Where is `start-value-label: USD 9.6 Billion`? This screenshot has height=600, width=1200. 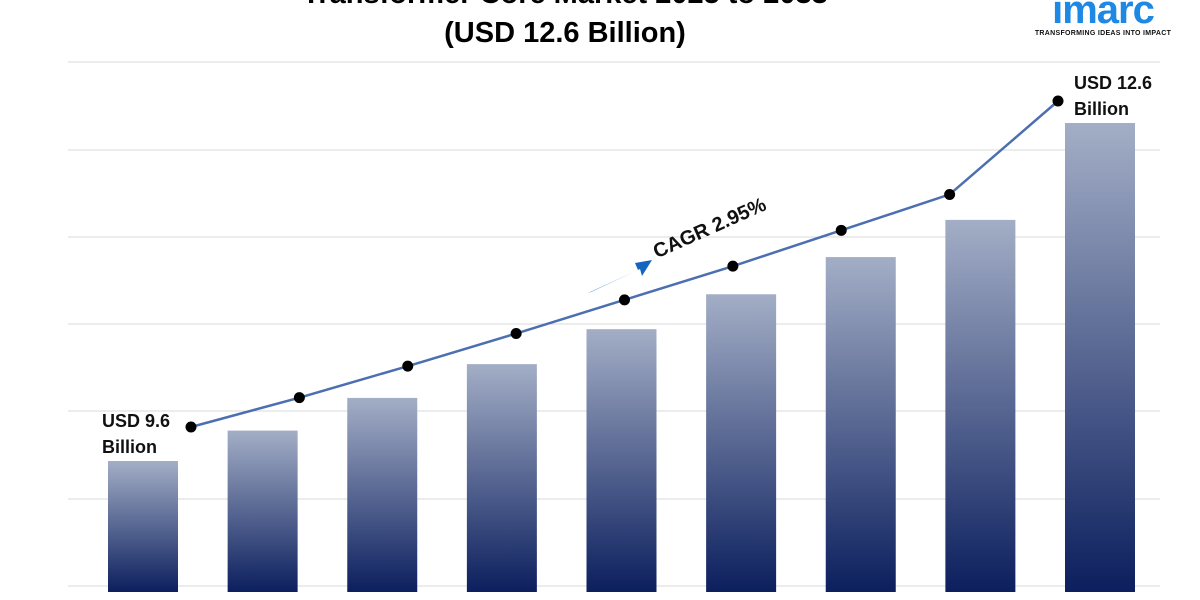 start-value-label: USD 9.6 Billion is located at coordinates (136, 434).